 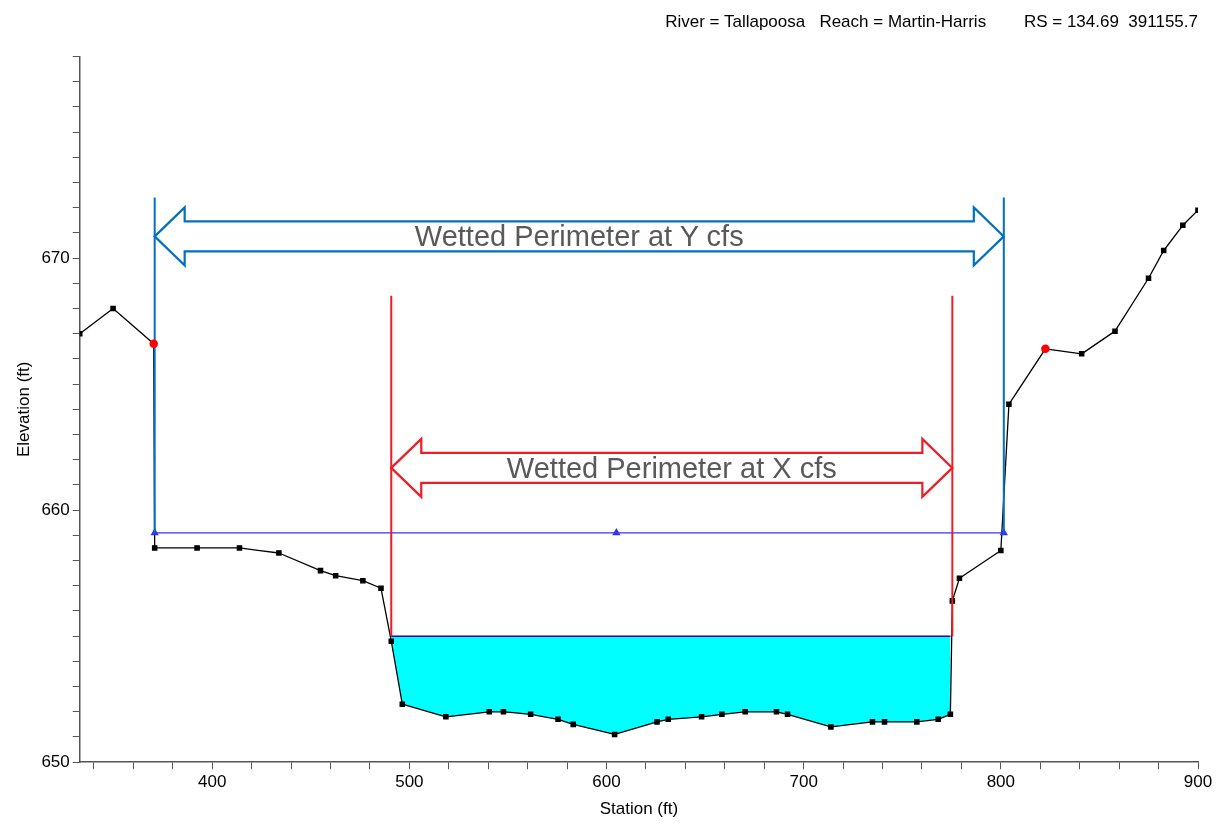 I want to click on x-tick-label: 400, so click(x=212, y=782).